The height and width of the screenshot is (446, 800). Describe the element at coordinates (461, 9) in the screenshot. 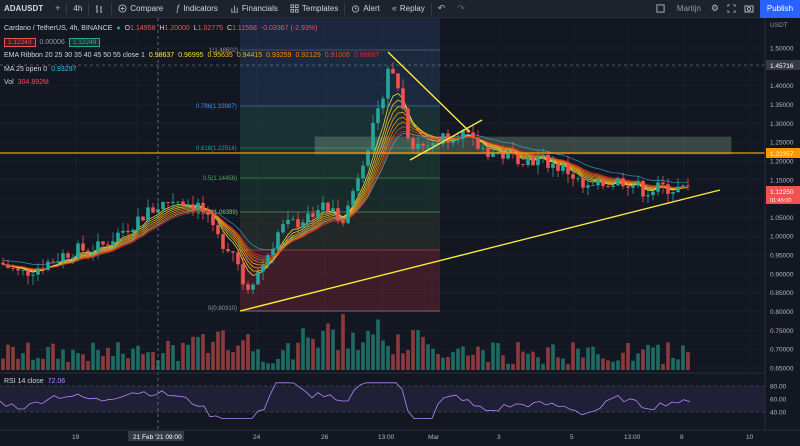

I see `redo-button: ↷` at that location.